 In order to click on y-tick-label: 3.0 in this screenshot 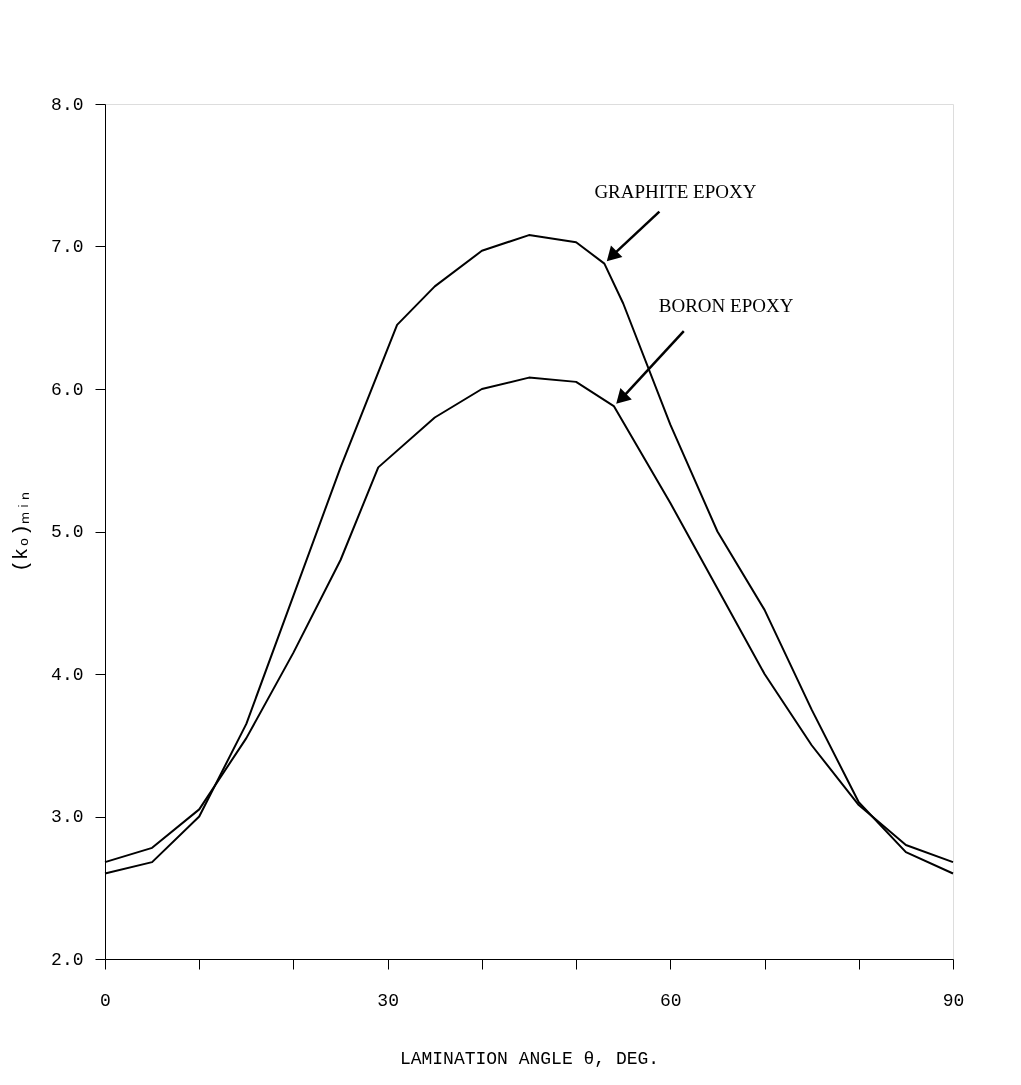, I will do `click(67, 817)`.